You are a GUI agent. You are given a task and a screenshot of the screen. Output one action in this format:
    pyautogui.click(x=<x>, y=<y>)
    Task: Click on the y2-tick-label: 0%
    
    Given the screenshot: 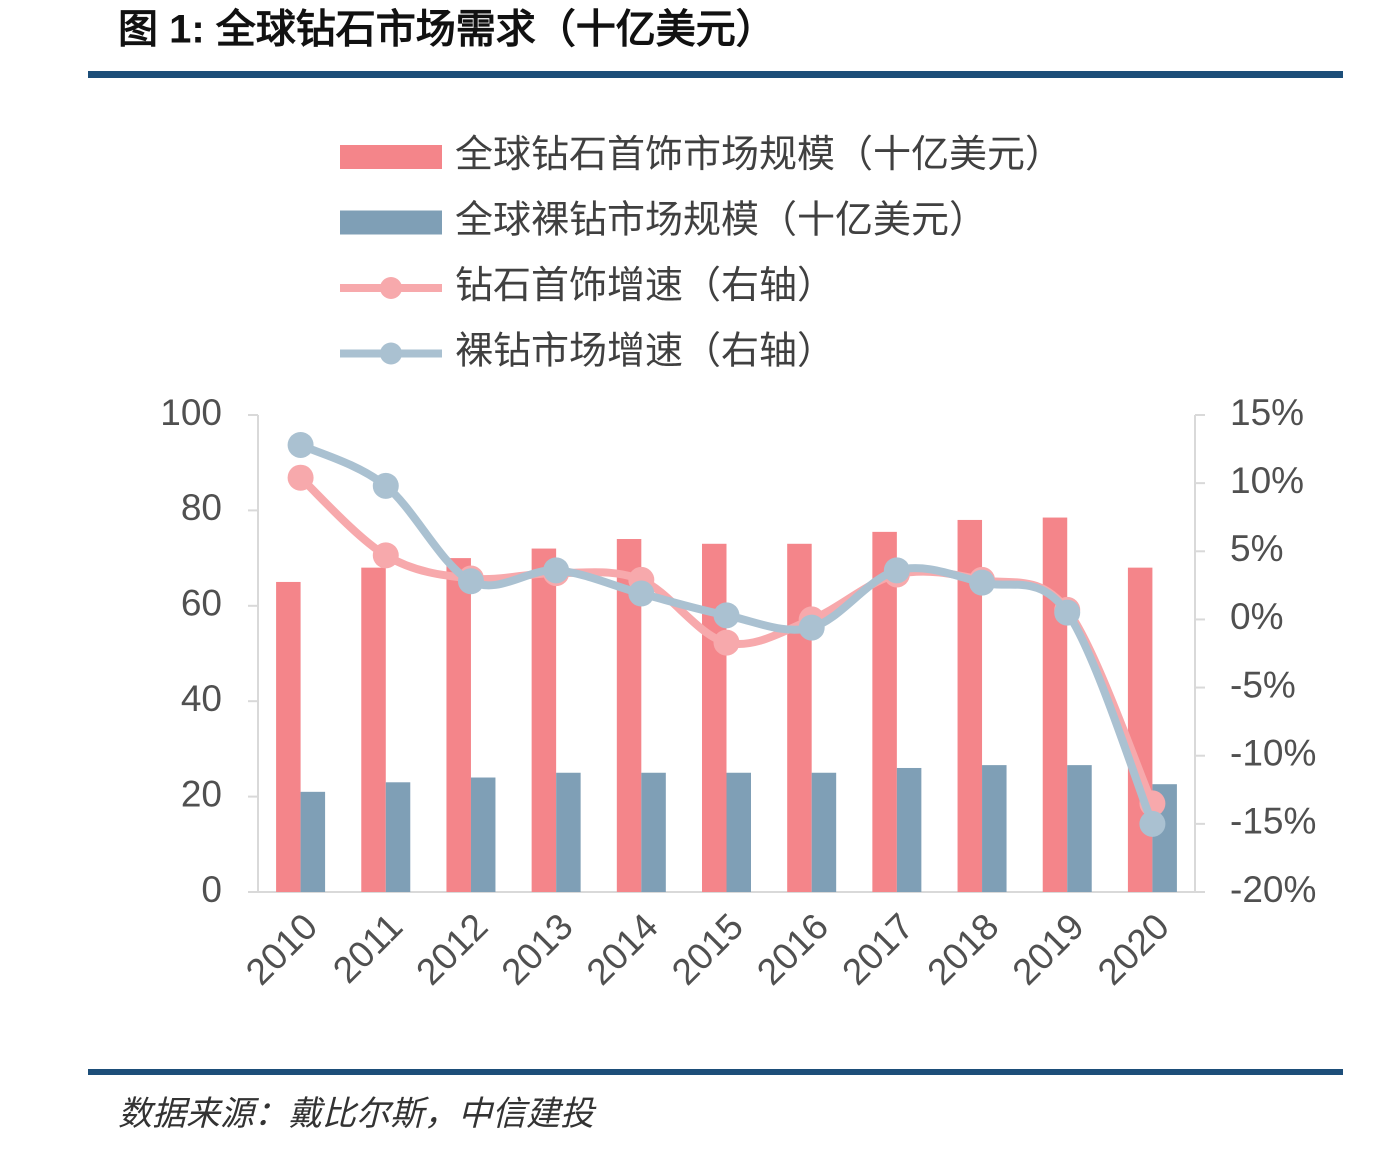 What is the action you would take?
    pyautogui.click(x=1256, y=616)
    